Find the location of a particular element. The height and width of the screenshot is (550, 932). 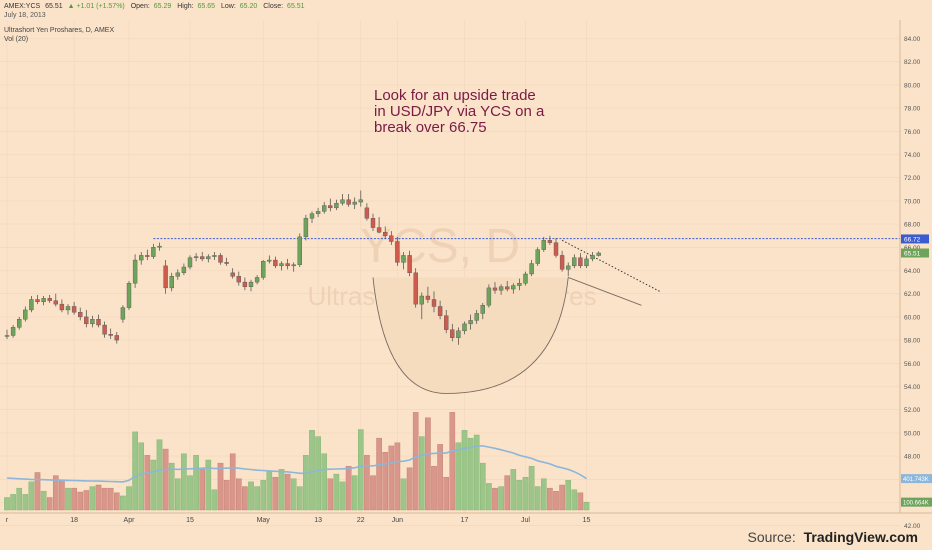

volume-tag-label-0: 401.743K is located at coordinates (916, 480).